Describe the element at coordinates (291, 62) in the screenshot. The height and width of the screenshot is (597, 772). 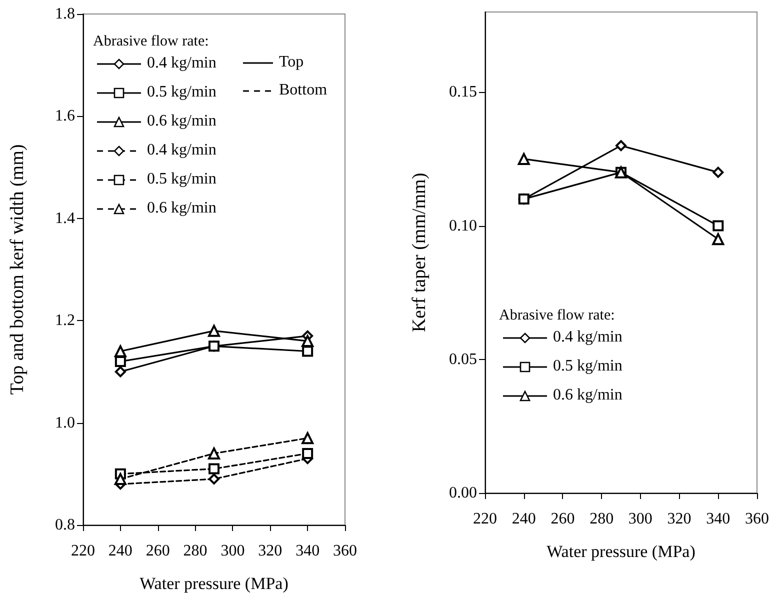
I see `legend-label: Top` at that location.